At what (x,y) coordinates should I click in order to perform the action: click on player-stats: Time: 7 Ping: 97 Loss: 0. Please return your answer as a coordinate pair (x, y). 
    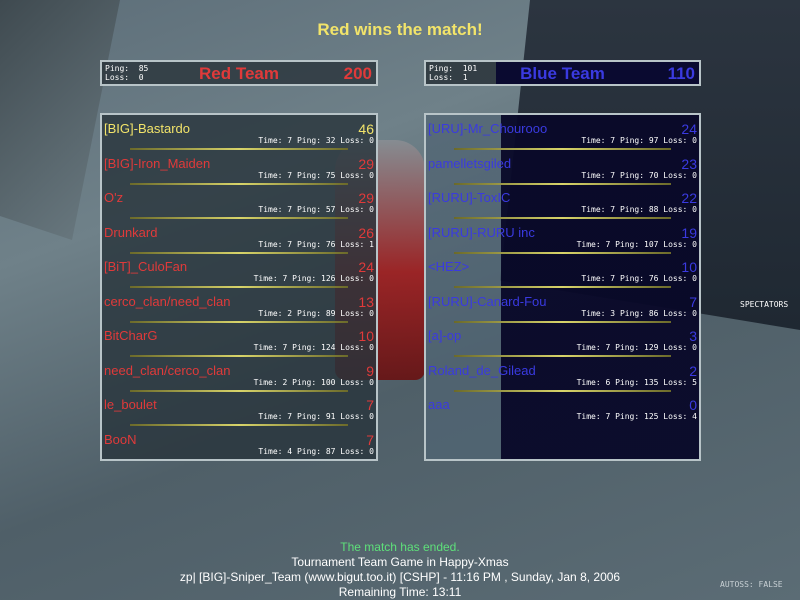
    Looking at the image, I should click on (639, 140).